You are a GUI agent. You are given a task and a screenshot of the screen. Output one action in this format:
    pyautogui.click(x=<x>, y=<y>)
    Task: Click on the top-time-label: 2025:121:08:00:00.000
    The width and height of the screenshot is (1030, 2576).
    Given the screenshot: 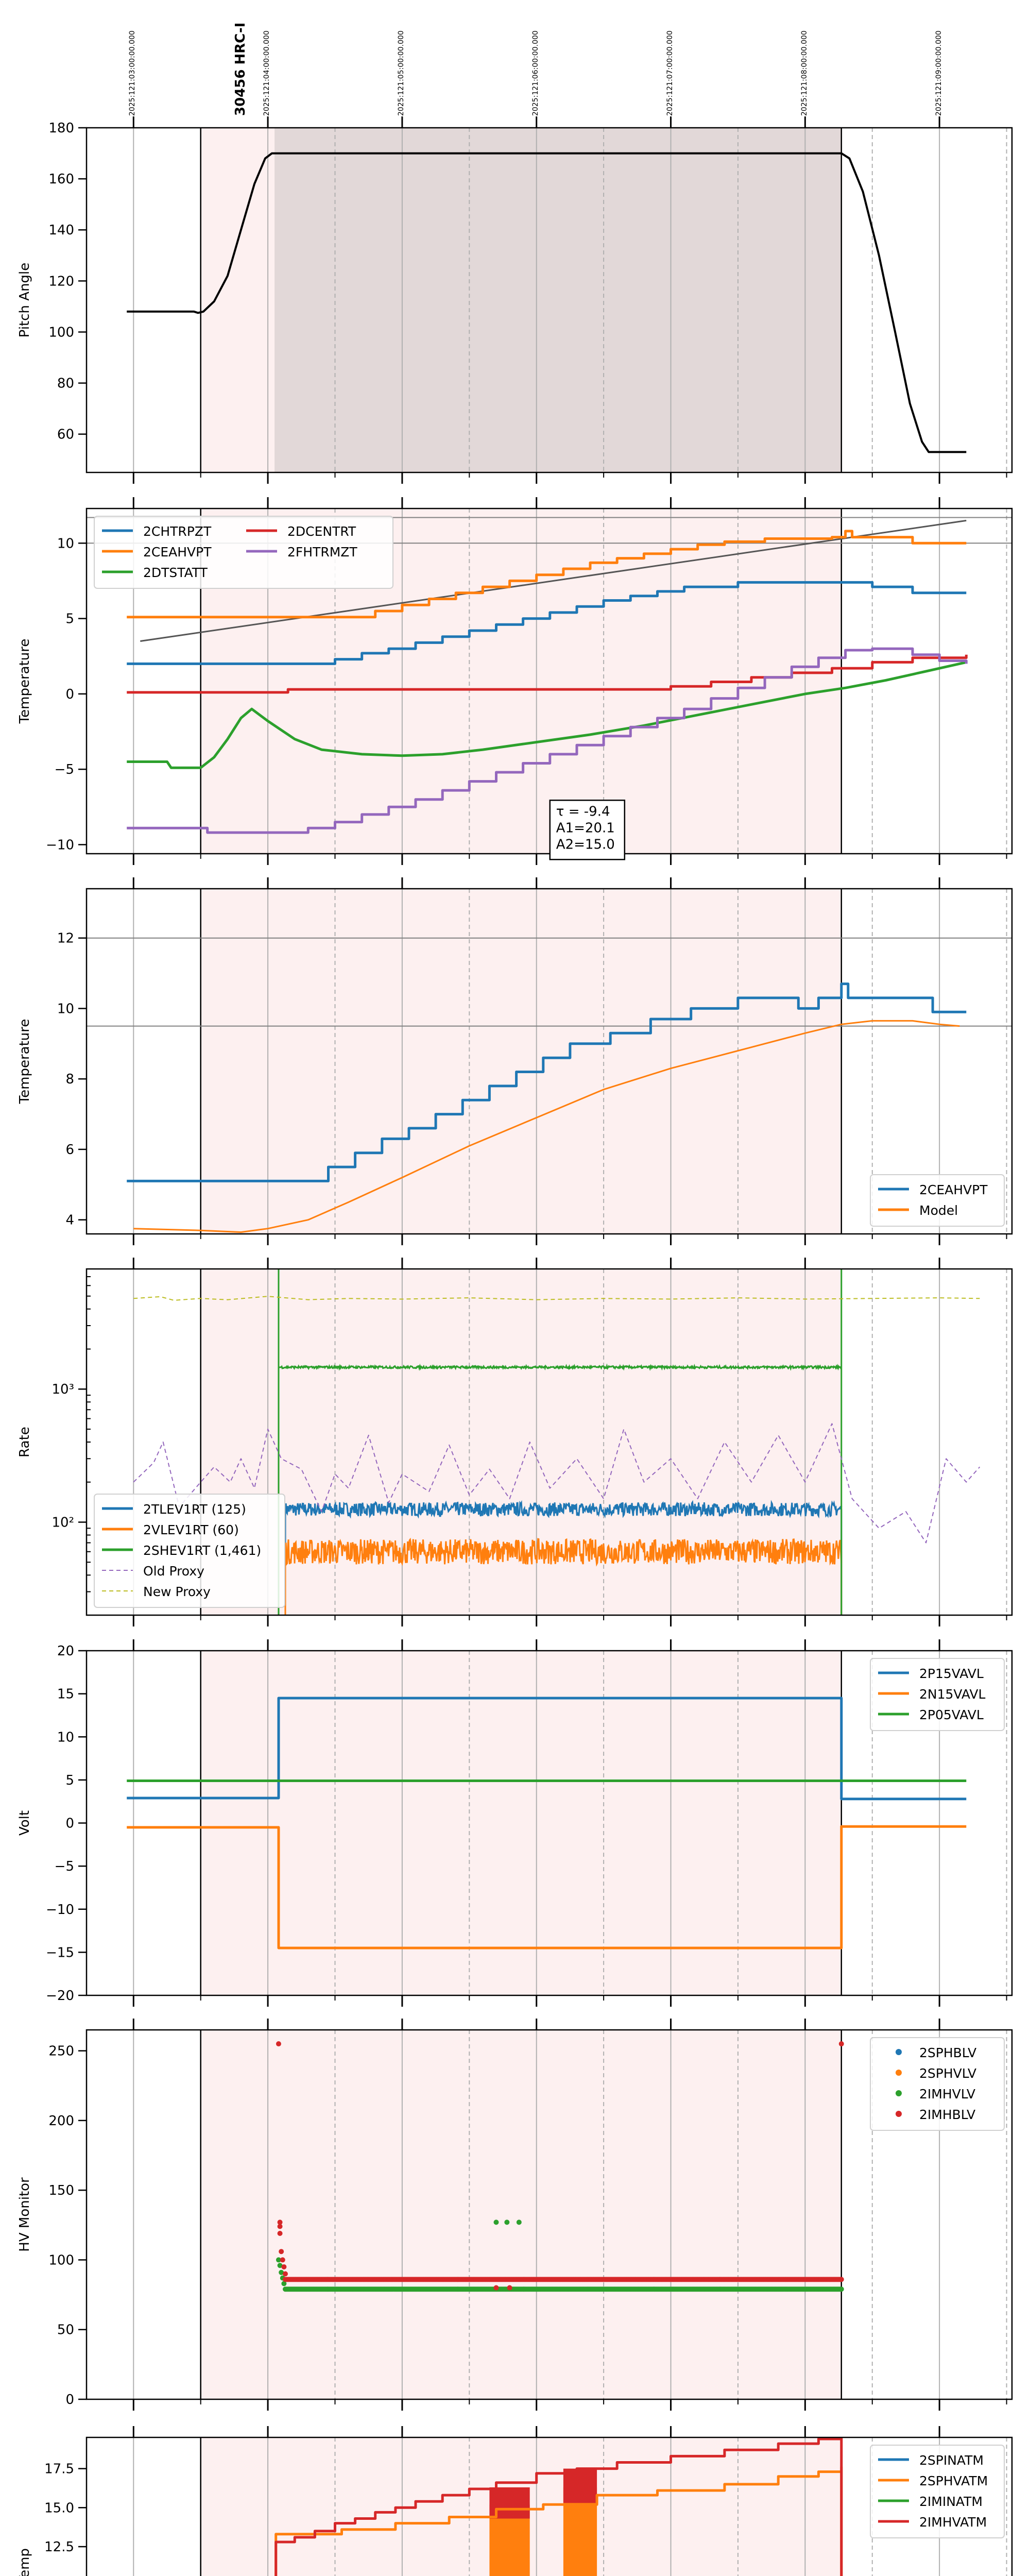 What is the action you would take?
    pyautogui.click(x=805, y=73)
    